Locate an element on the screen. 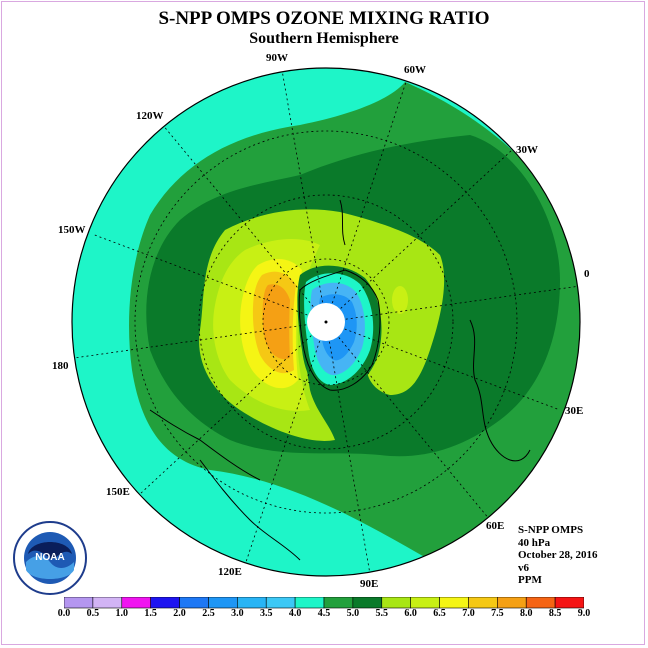 This screenshot has width=648, height=648. colorbar-tick-label: 4.0 is located at coordinates (295, 613).